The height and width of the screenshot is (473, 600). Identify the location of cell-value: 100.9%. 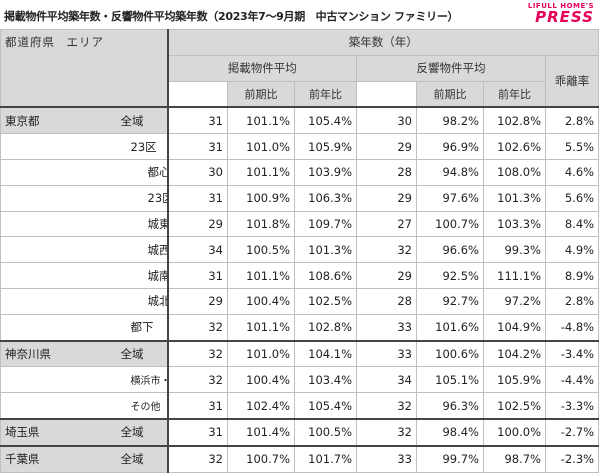
(261, 198).